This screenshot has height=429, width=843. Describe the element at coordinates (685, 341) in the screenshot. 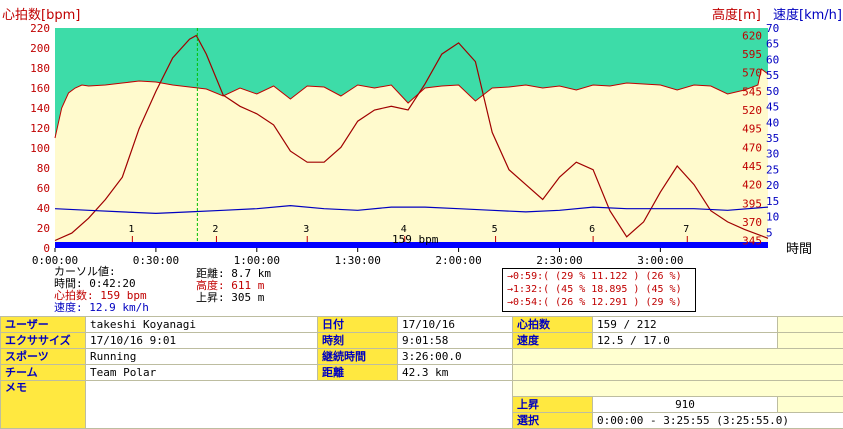

I see `speed-value: 12.5 / 17.0` at that location.